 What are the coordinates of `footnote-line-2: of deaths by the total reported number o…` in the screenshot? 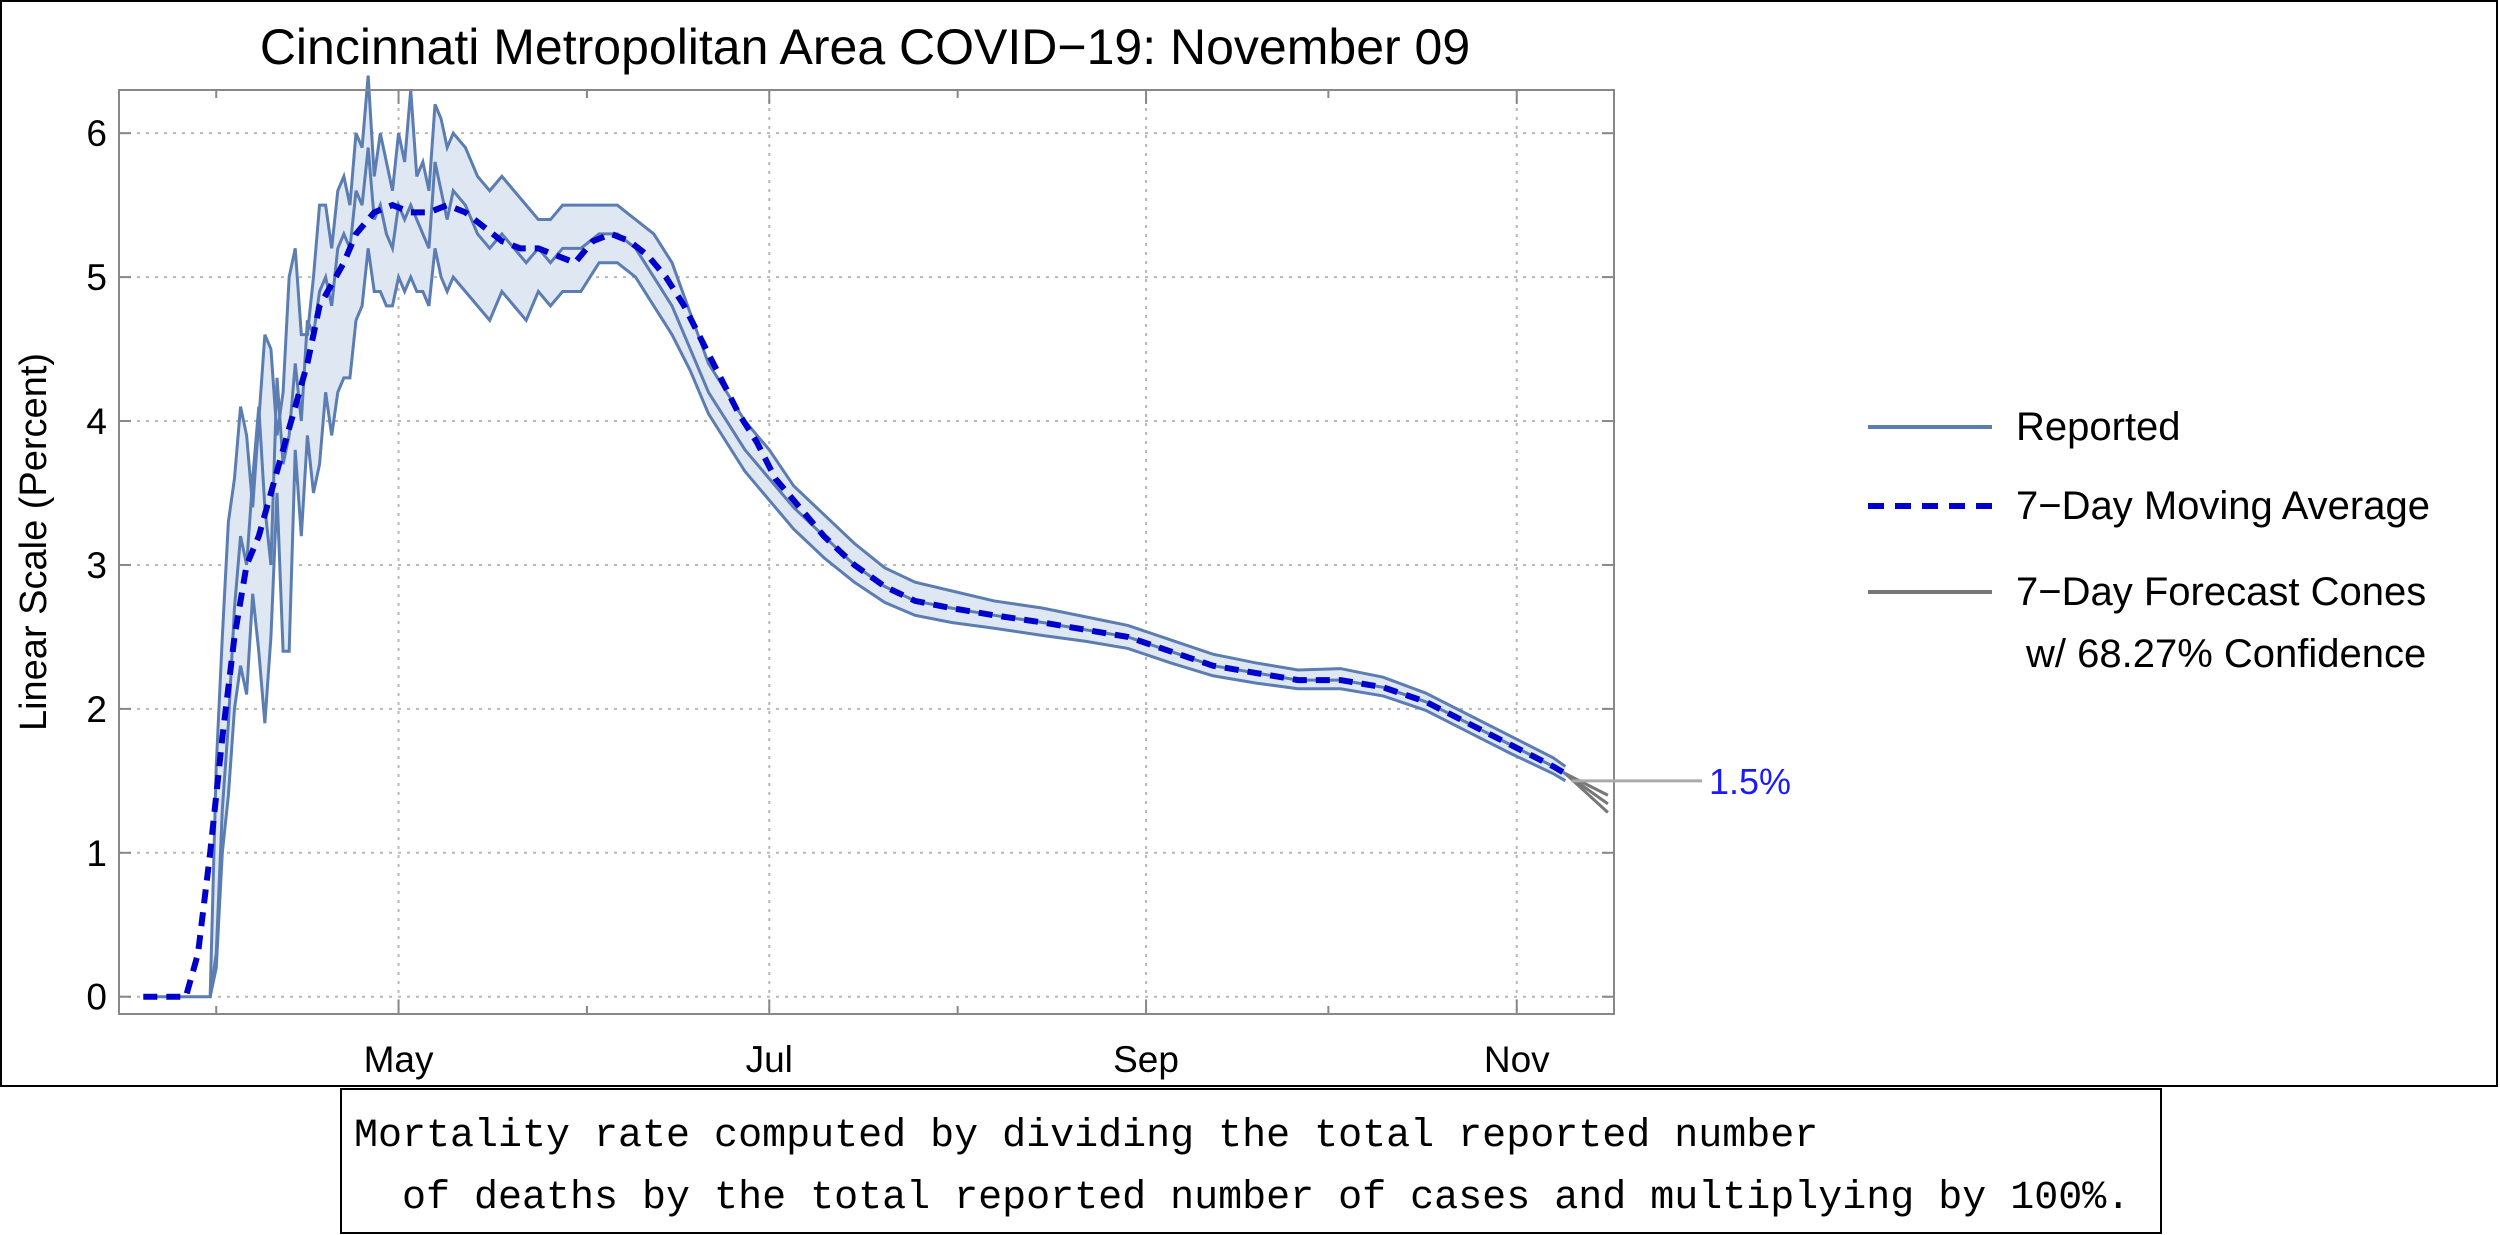 It's located at (1242, 1198).